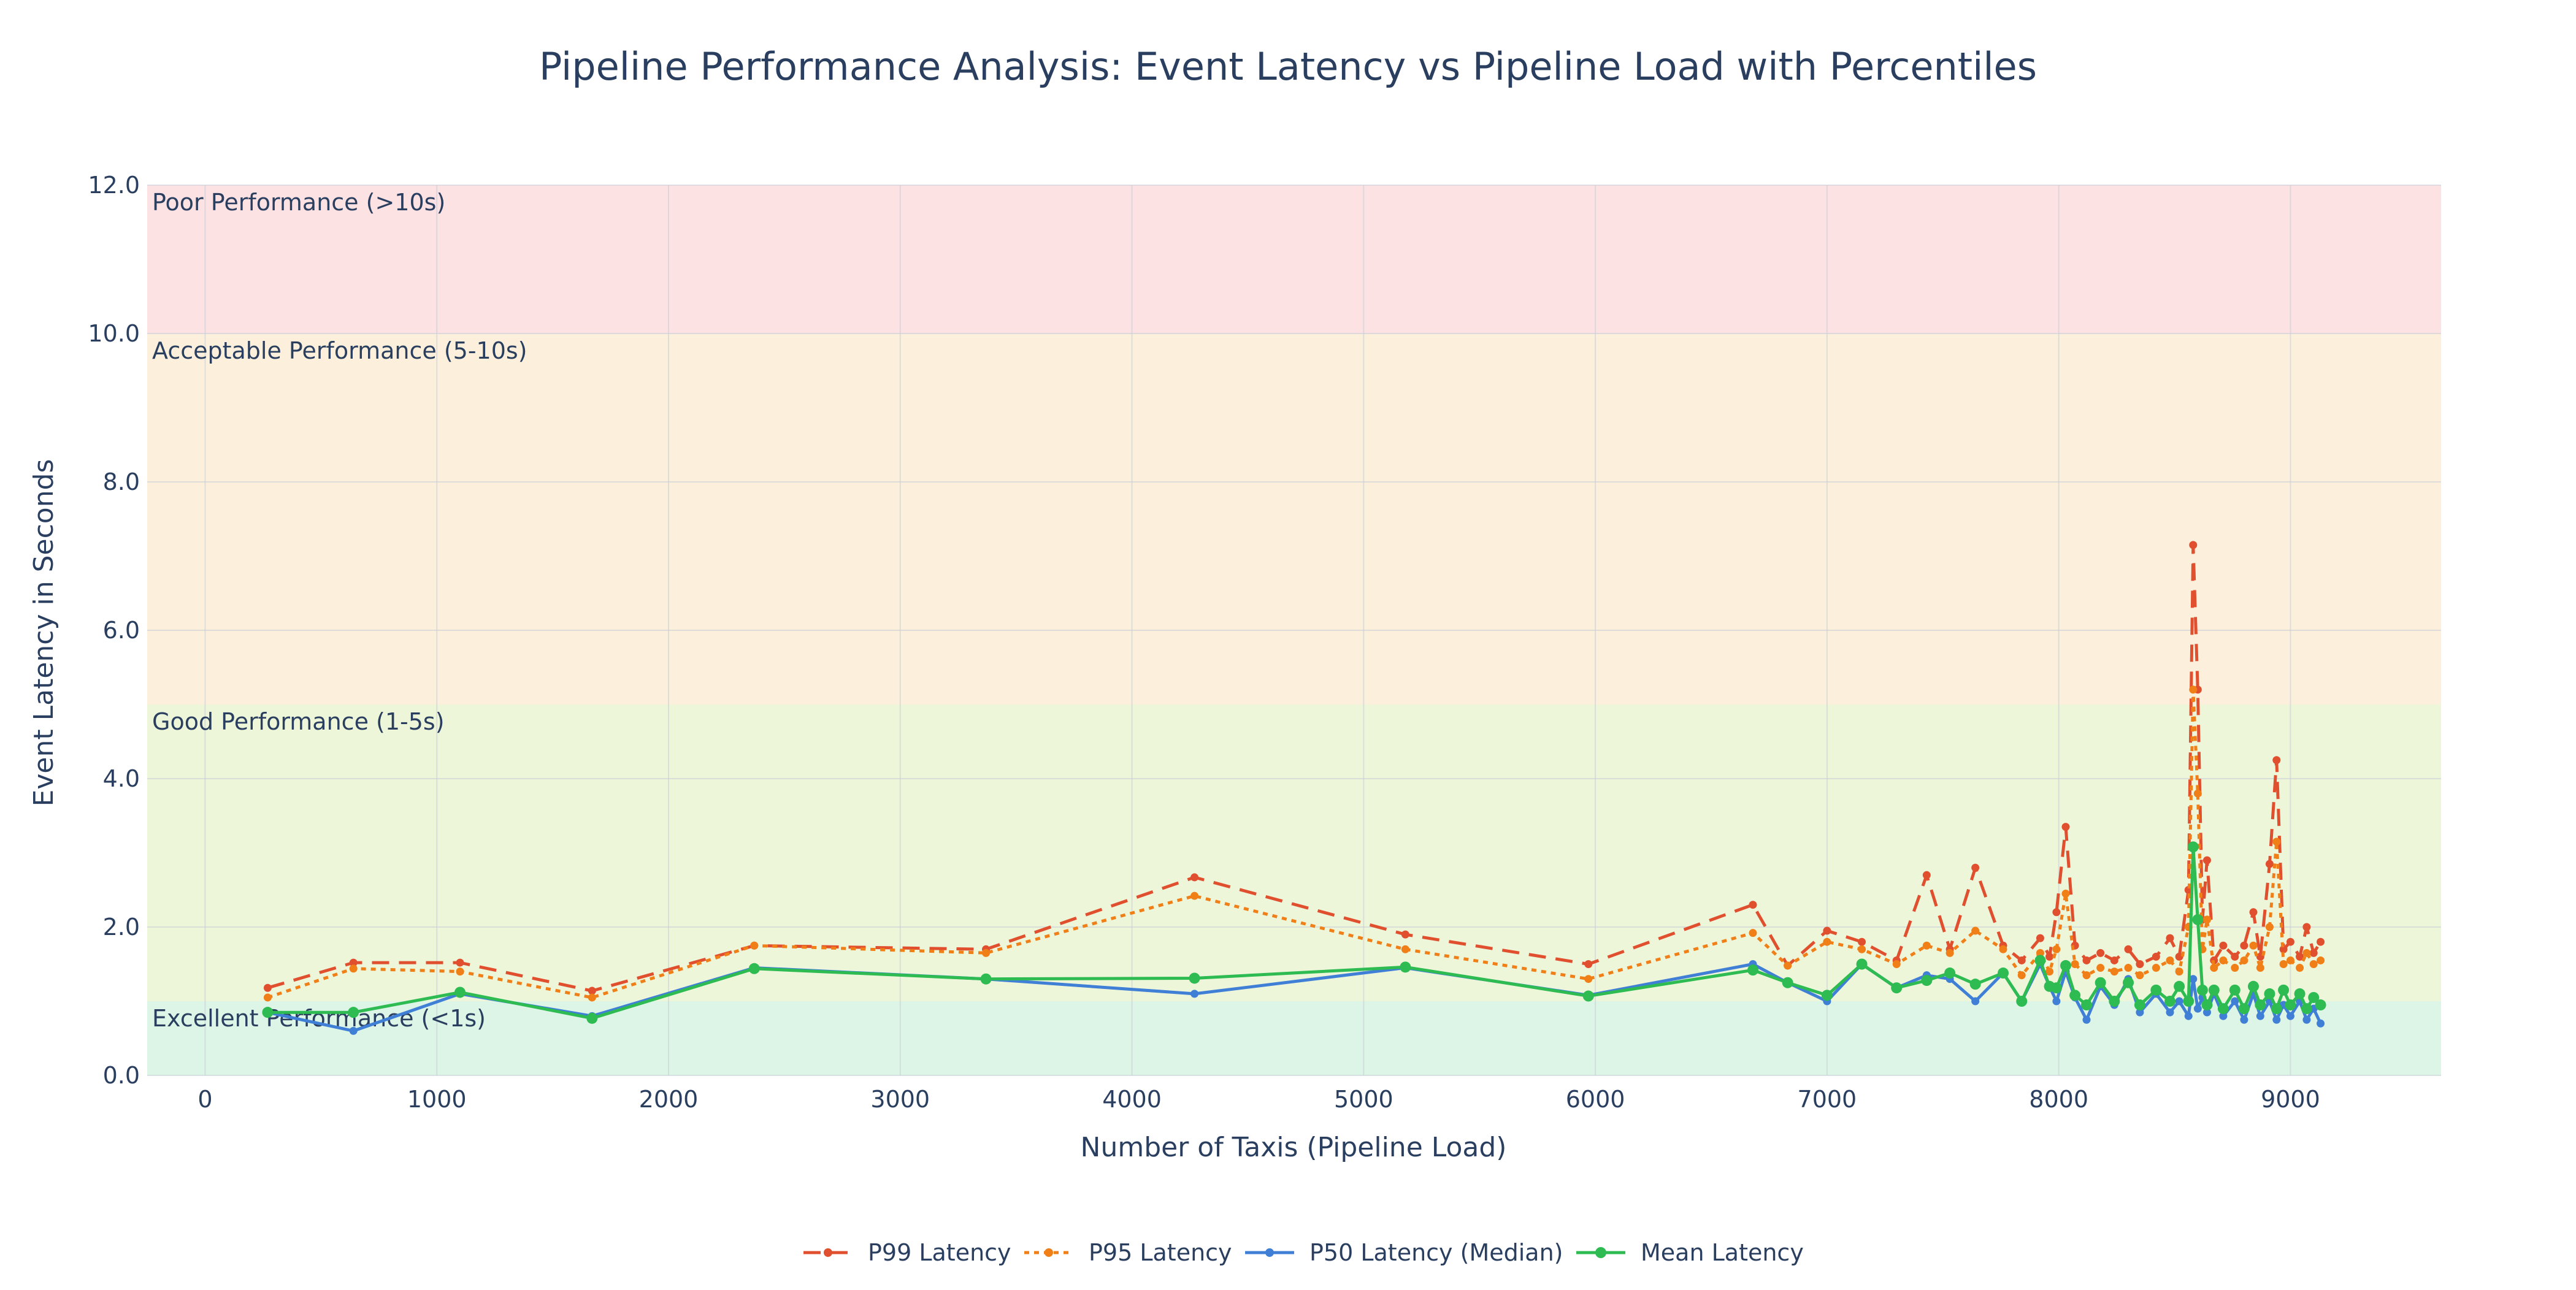 The height and width of the screenshot is (1290, 2576). Describe the element at coordinates (939, 1252) in the screenshot. I see `legend-label: P99 Latency` at that location.